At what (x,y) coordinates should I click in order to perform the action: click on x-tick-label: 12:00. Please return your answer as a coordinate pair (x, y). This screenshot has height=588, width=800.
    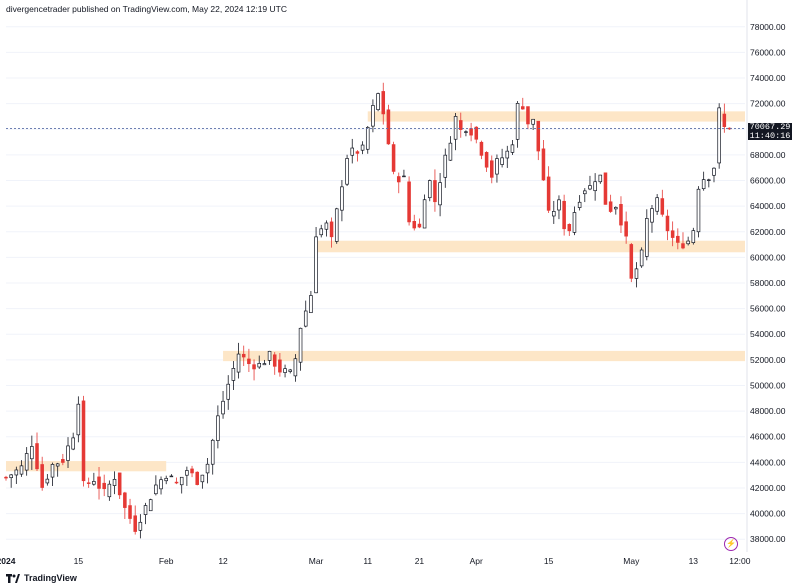
    Looking at the image, I should click on (740, 561).